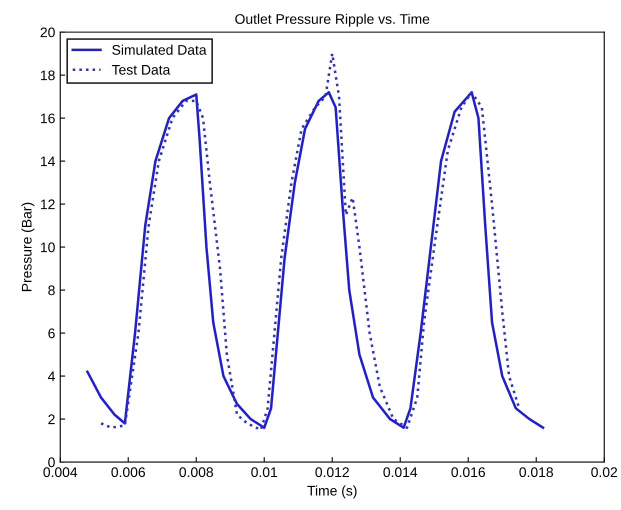 The height and width of the screenshot is (510, 621). What do you see at coordinates (604, 472) in the screenshot?
I see `x-tick-label: 0.02` at bounding box center [604, 472].